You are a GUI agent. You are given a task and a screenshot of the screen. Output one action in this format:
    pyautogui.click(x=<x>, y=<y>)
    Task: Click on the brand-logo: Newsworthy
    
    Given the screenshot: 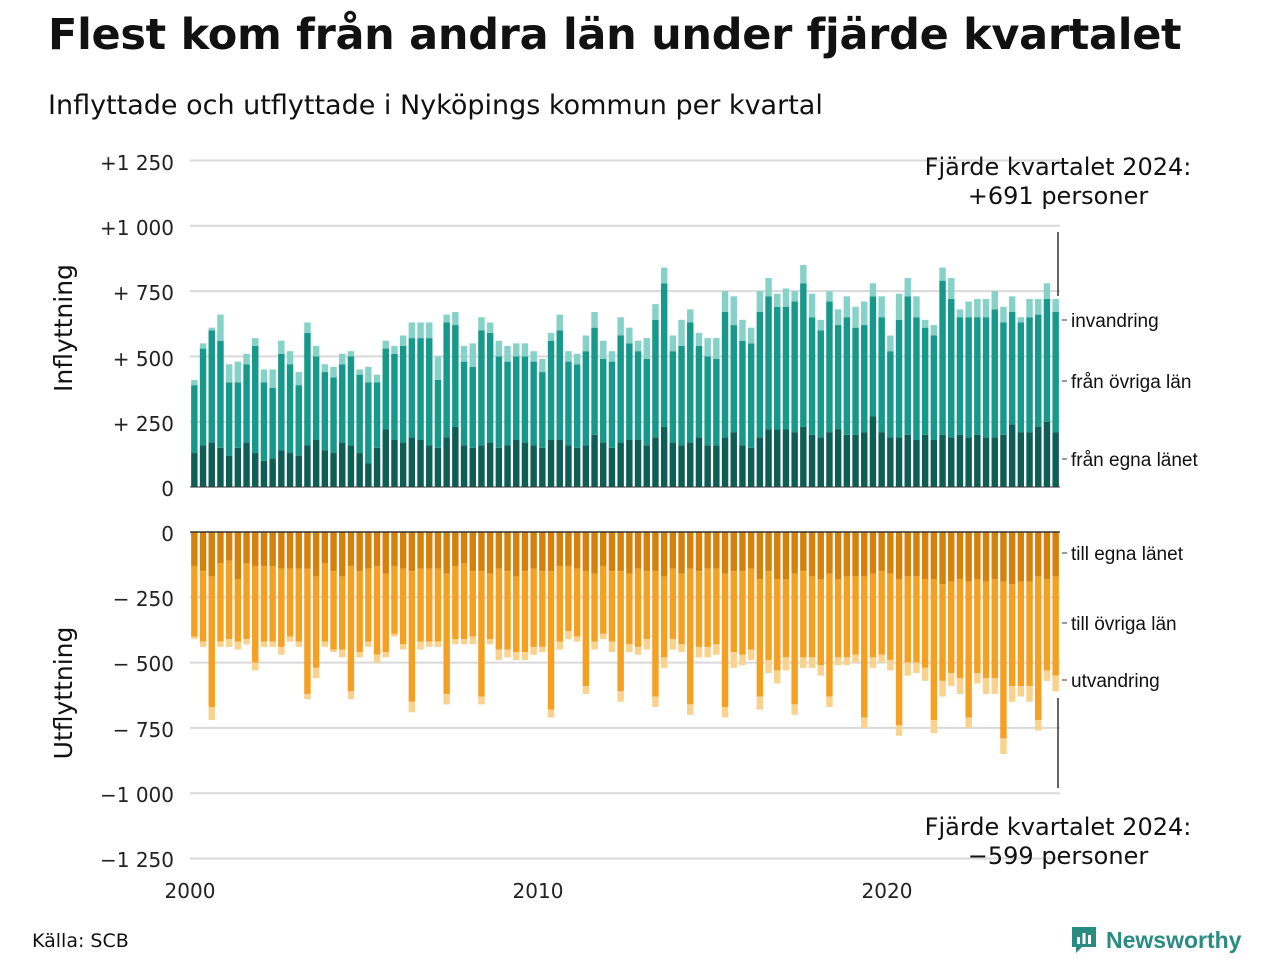 What is the action you would take?
    pyautogui.click(x=1155, y=940)
    